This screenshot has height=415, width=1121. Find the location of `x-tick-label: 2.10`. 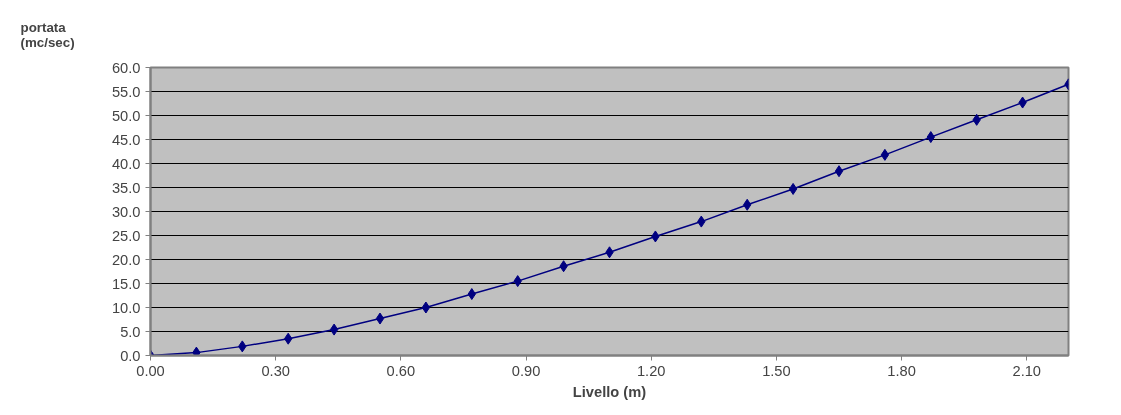

x-tick-label: 2.10 is located at coordinates (1027, 370).